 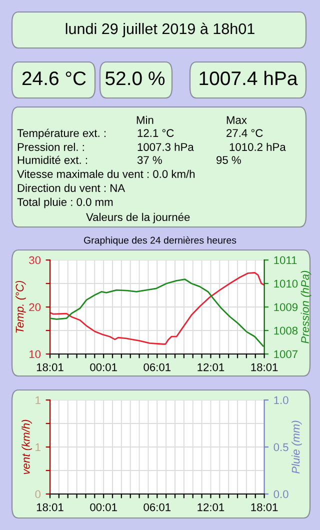 I want to click on text: 24.6 °C, so click(x=54, y=78).